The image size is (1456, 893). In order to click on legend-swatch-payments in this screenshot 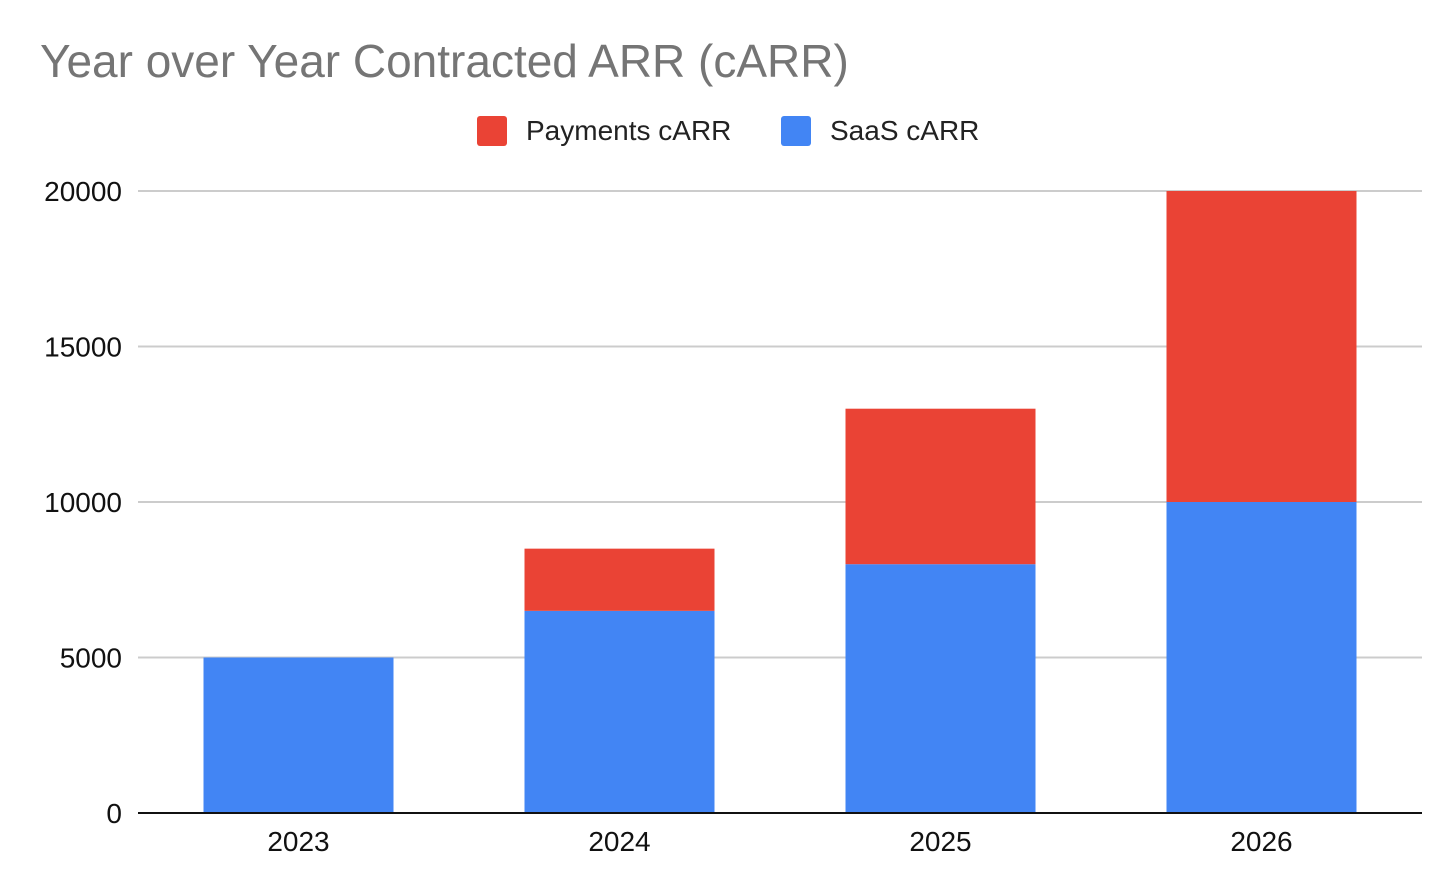, I will do `click(492, 131)`.